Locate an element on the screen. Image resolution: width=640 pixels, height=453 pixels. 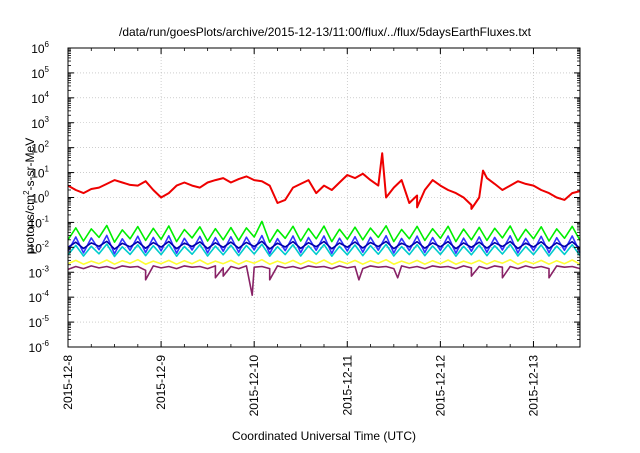
y-tick-exp: 1 is located at coordinates (47, 169).